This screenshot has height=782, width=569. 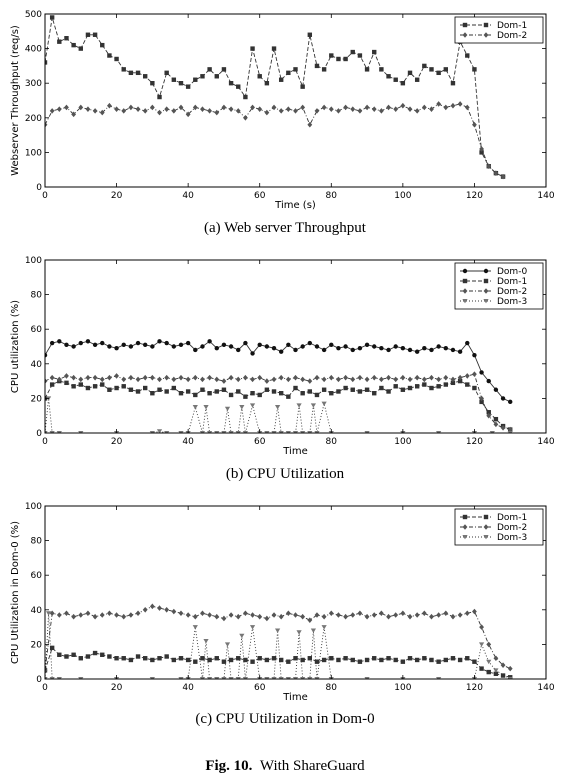 What do you see at coordinates (37, 576) in the screenshot?
I see `y-tick-label: 60` at bounding box center [37, 576].